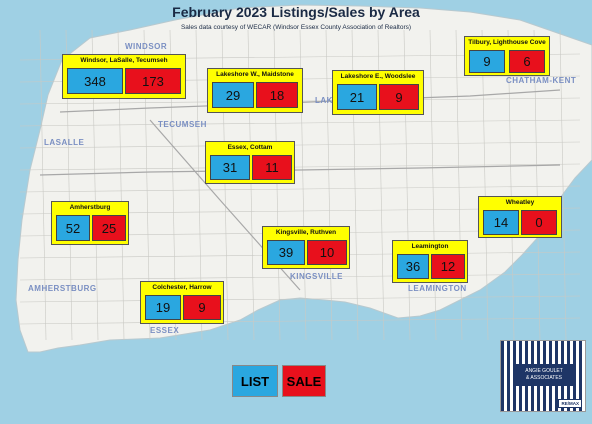 The image size is (592, 424). I want to click on sales-count: 12, so click(448, 266).